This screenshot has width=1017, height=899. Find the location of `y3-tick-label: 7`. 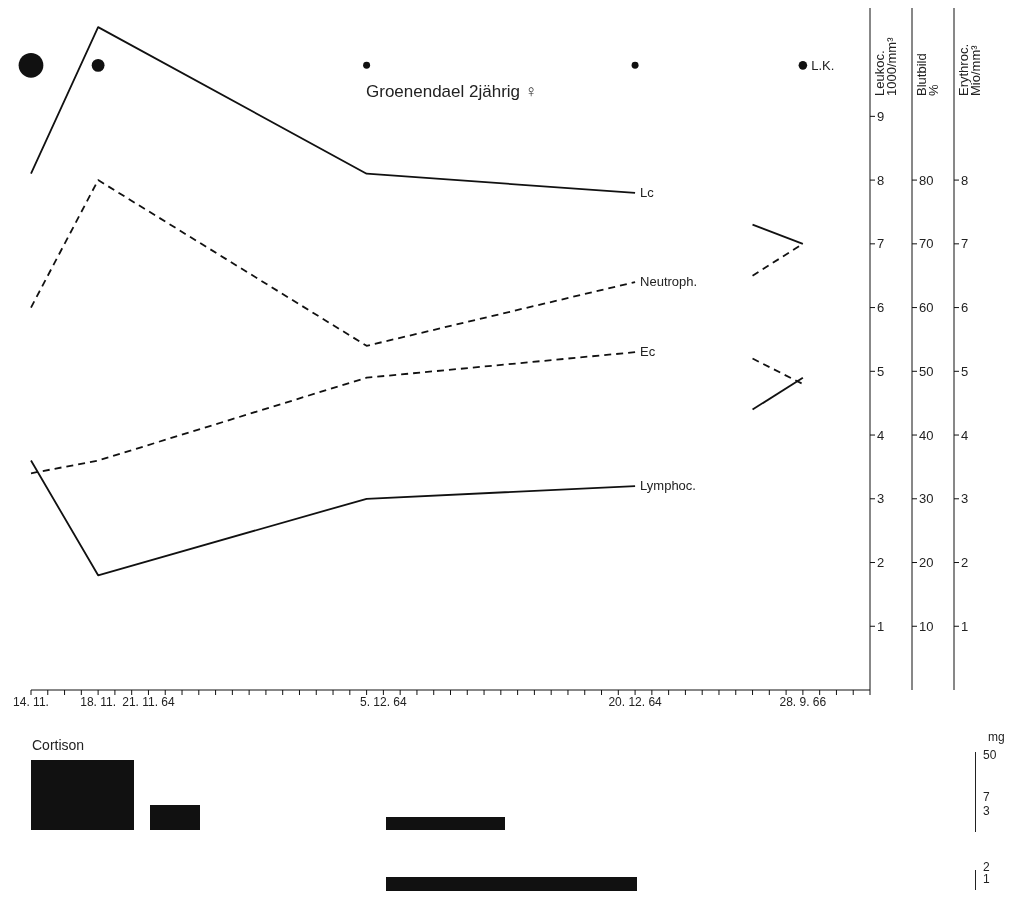

y3-tick-label: 7 is located at coordinates (965, 244).